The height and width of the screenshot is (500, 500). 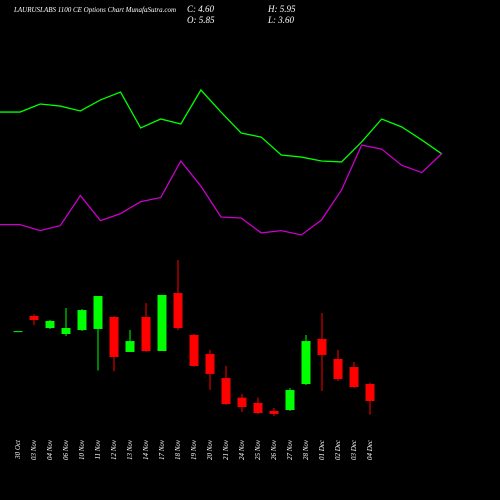 I want to click on open-text: O: 5.85, so click(x=201, y=20).